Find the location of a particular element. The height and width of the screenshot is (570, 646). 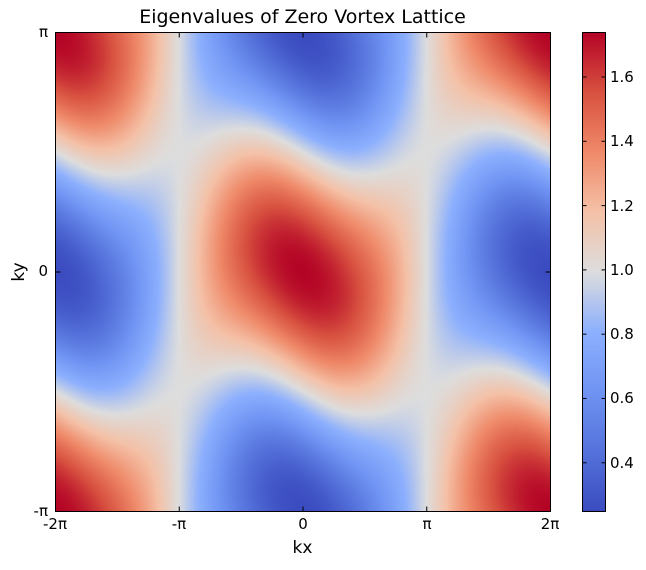

colorbar-tick-label: 0.6 is located at coordinates (622, 398).